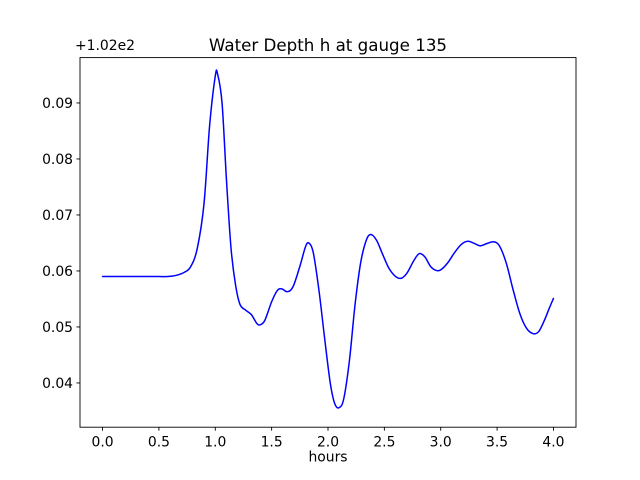 This screenshot has height=480, width=640. I want to click on x-tick-label: 0.0, so click(102, 443).